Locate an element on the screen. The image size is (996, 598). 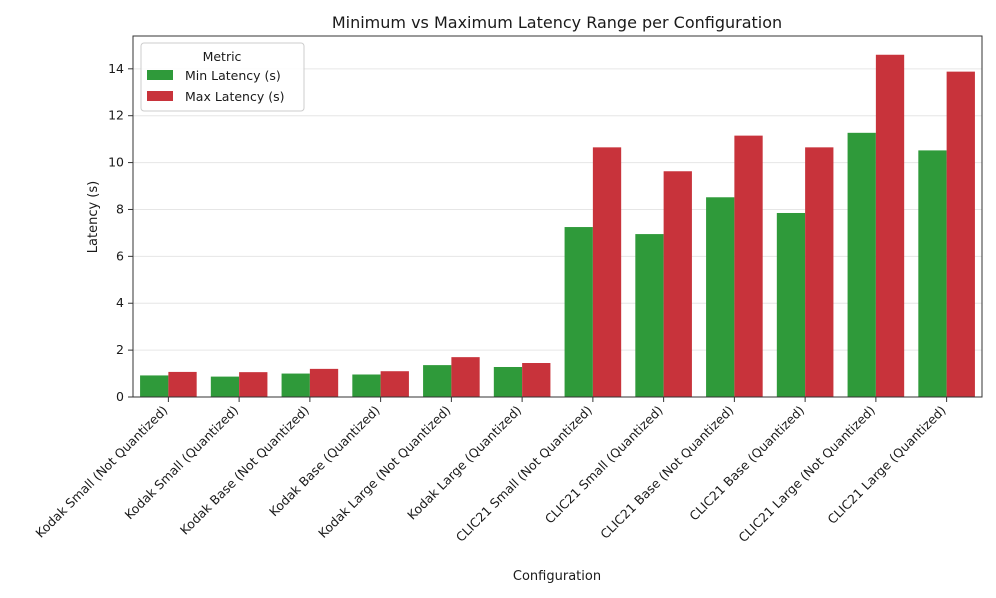
legend-title: Metric is located at coordinates (222, 56).